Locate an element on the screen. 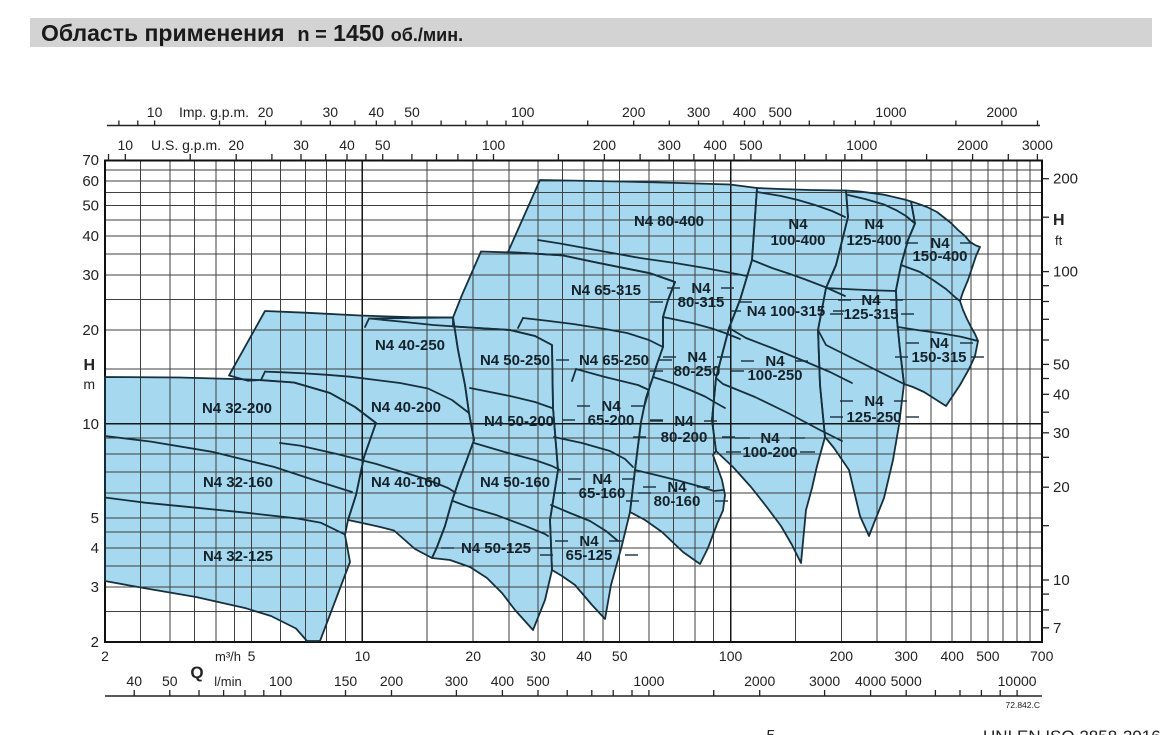  svg-text: N4 100-315 is located at coordinates (786, 311).